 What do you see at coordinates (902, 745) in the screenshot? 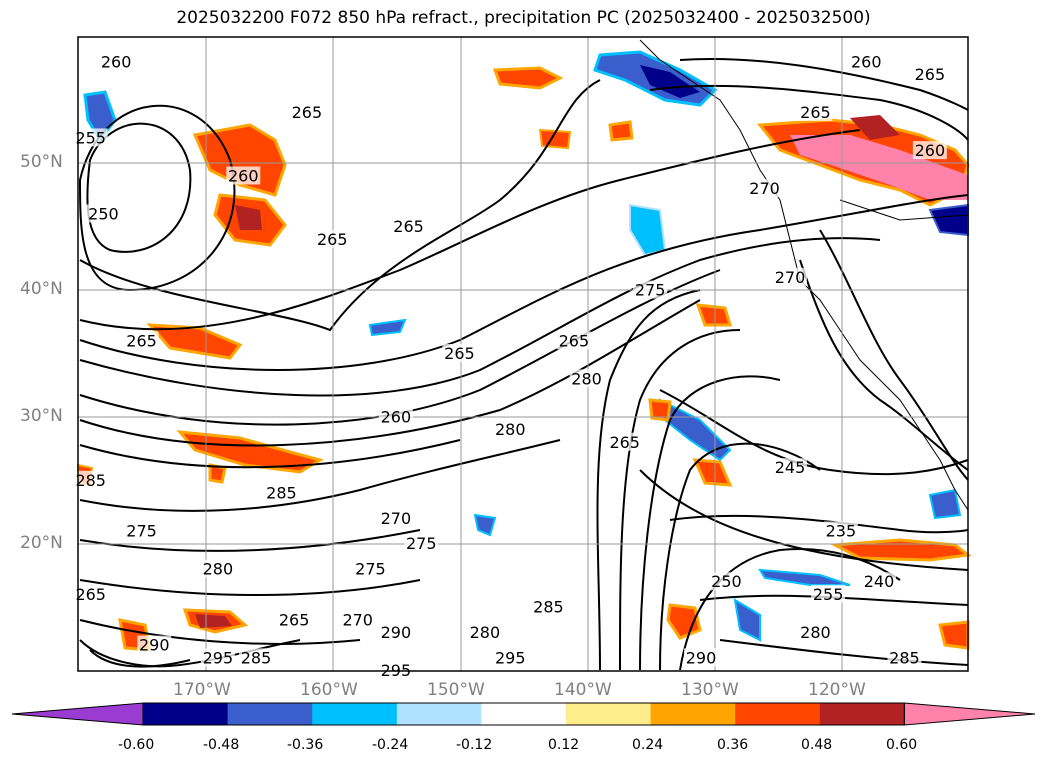
I see `colorbar-tick: 0.60` at bounding box center [902, 745].